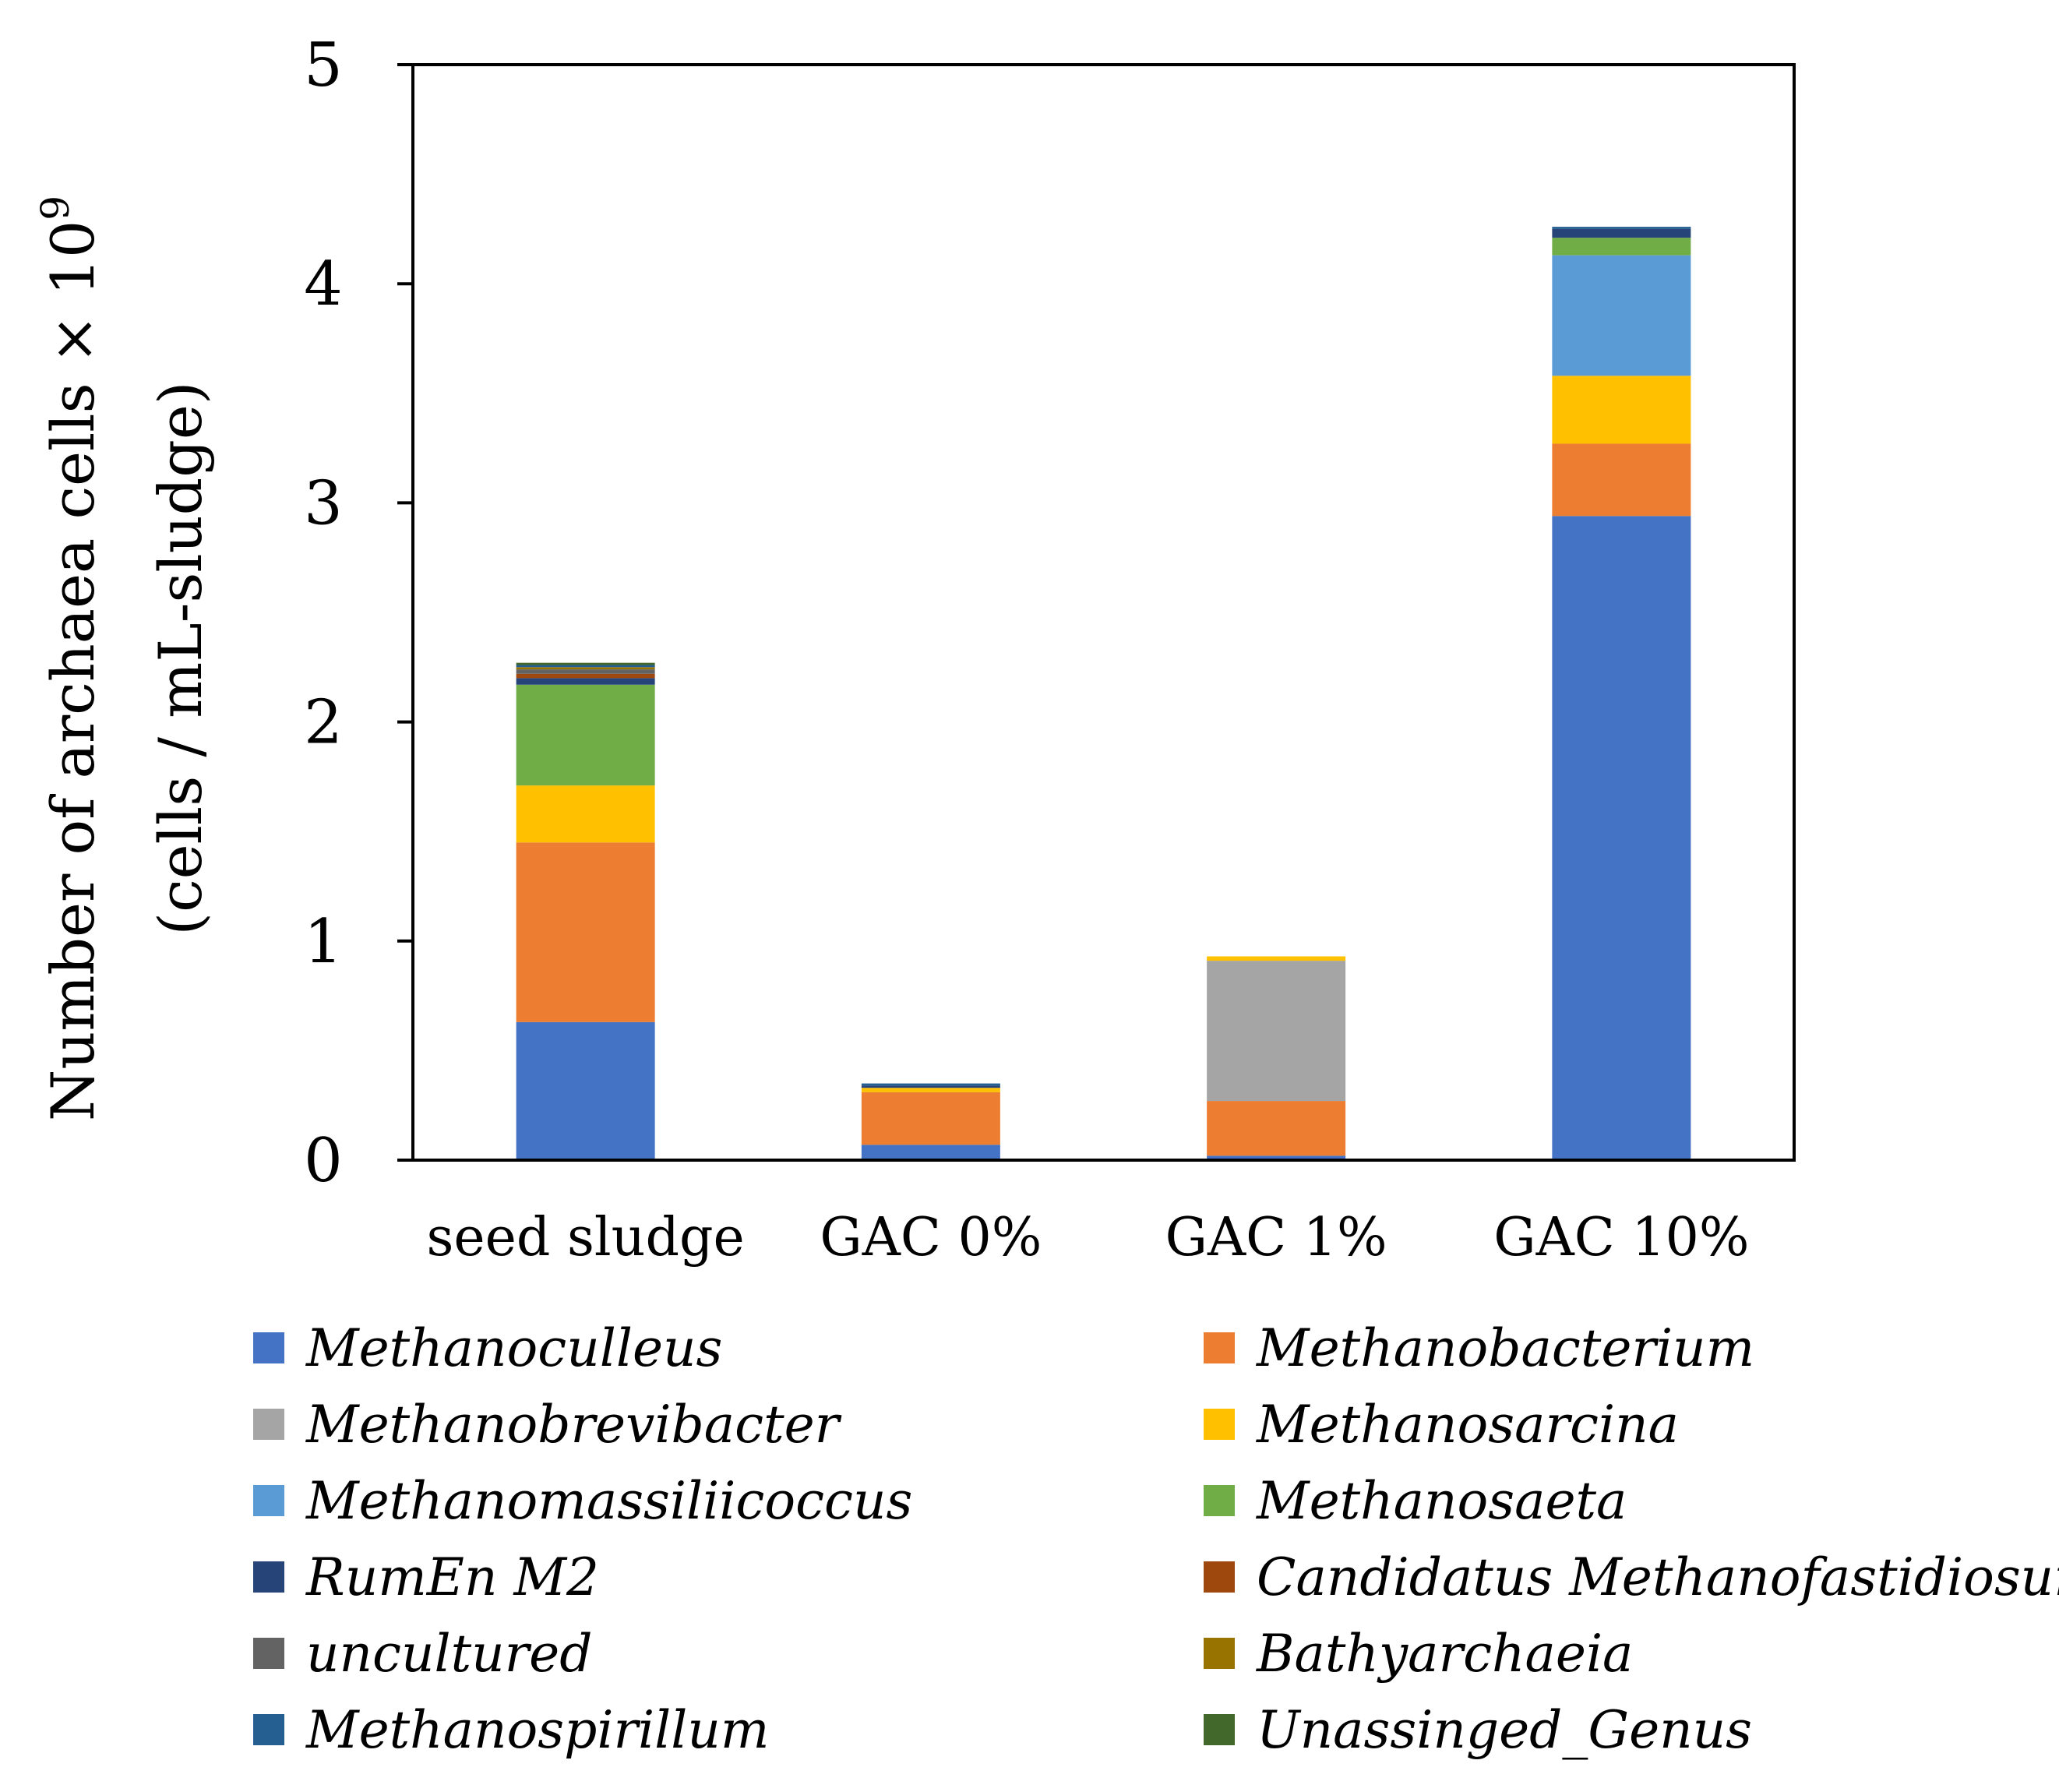 This screenshot has height=1792, width=2059. I want to click on legend-label: Methanosarcina, so click(1468, 1424).